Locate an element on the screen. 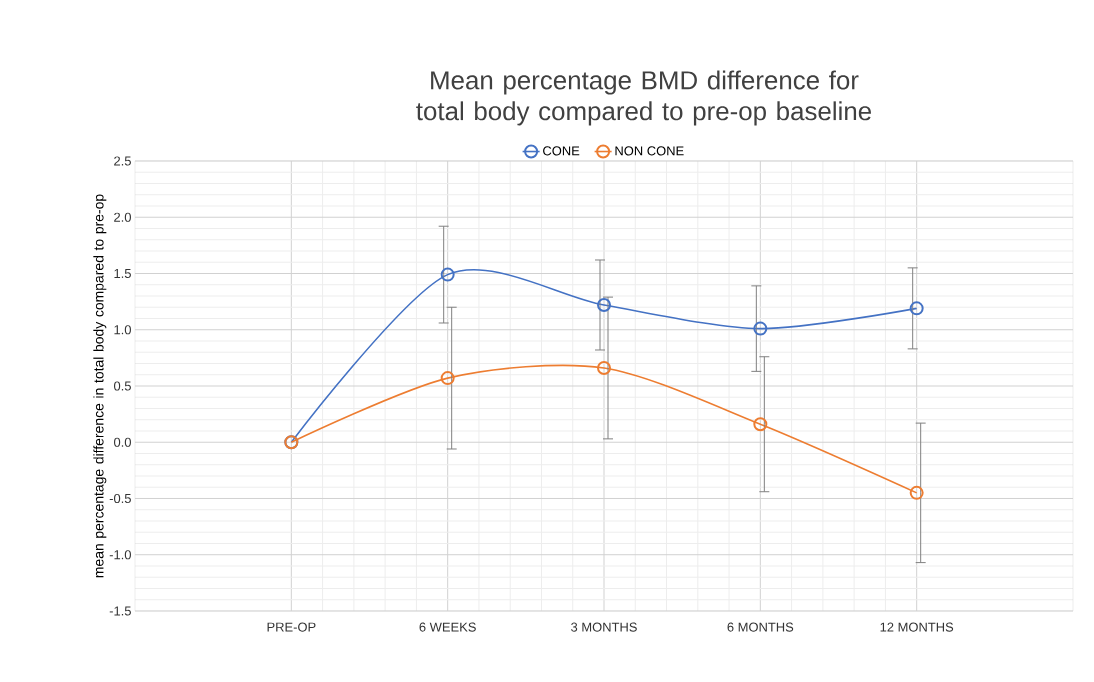 This screenshot has width=1094, height=682. y-tick-label: -1.5 is located at coordinates (120, 611).